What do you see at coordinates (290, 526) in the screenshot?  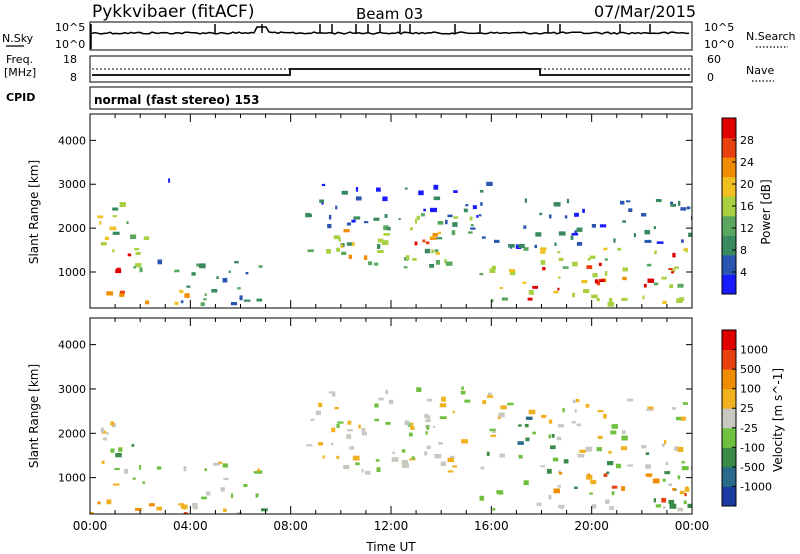 I see `x-tick-label: 08:00` at bounding box center [290, 526].